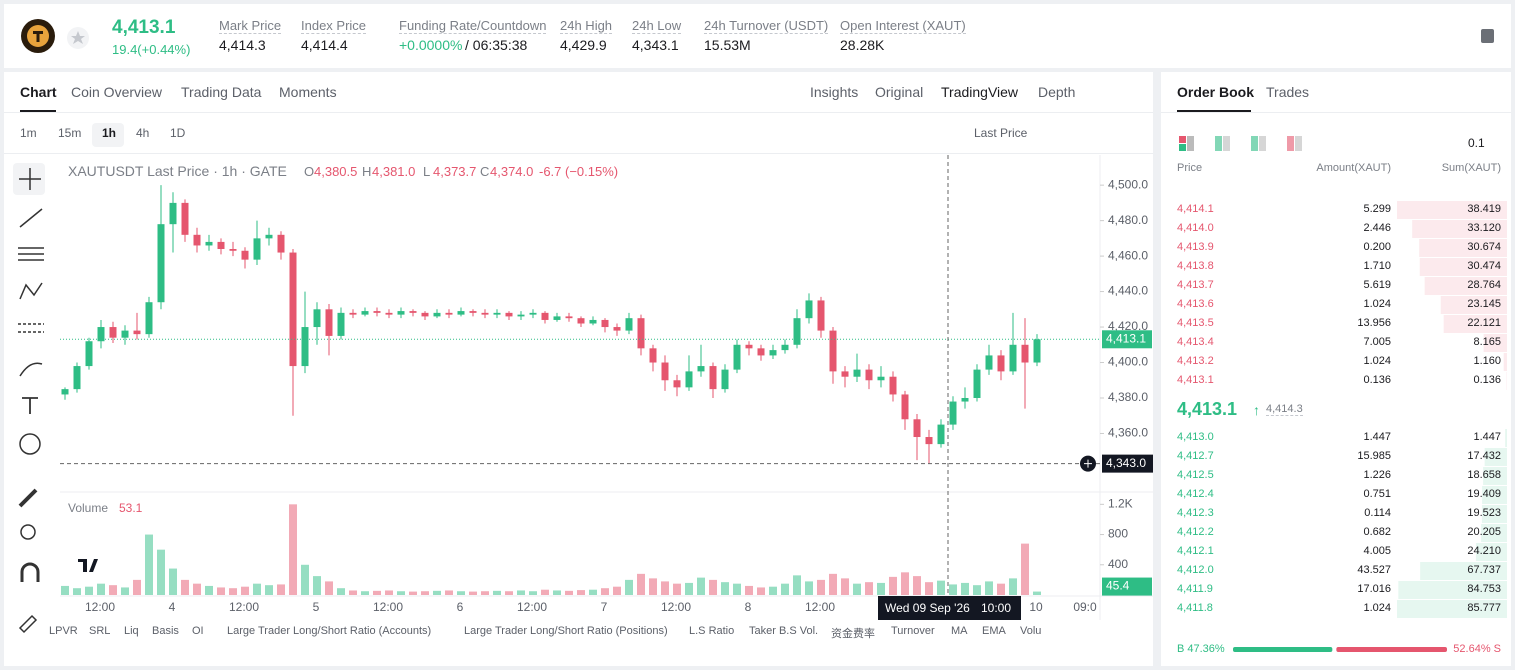 This screenshot has height=670, width=1515. I want to click on book-amount: 1.024, so click(1377, 361).